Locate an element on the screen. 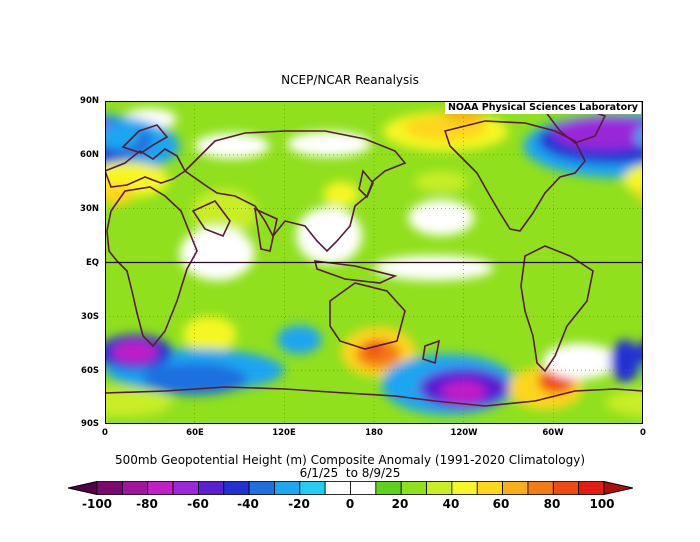  landmass-africa is located at coordinates (152, 267).